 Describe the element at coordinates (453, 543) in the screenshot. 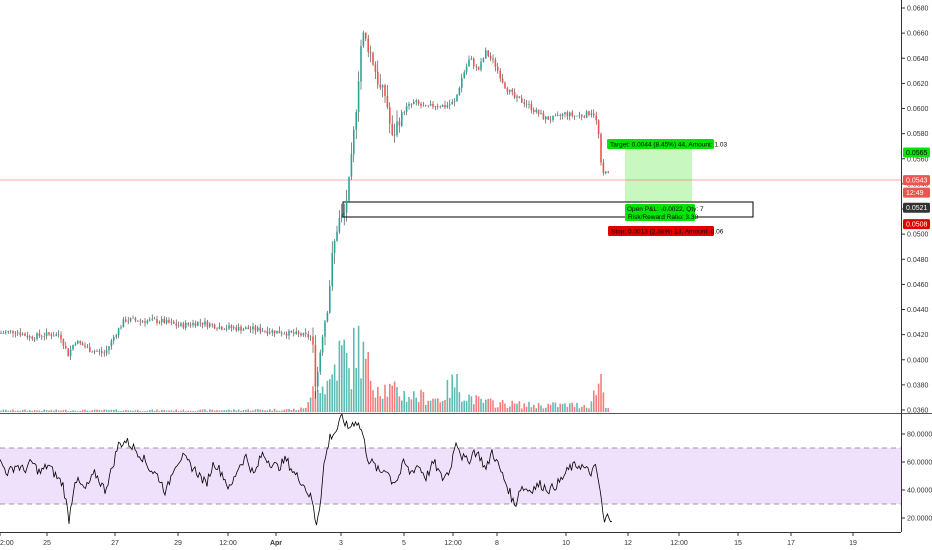

I see `time-tick-label: 12:00` at that location.